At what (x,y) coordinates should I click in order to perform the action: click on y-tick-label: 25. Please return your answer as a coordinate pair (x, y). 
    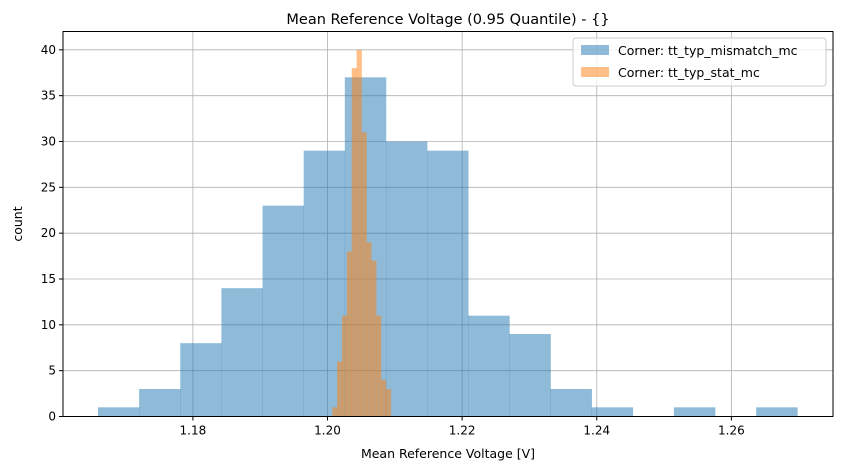
    Looking at the image, I should click on (48, 187).